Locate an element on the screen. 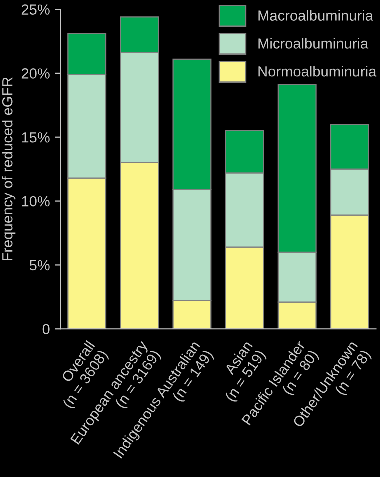 The height and width of the screenshot is (477, 380). legend-label: Macroalbuminuria is located at coordinates (316, 15).